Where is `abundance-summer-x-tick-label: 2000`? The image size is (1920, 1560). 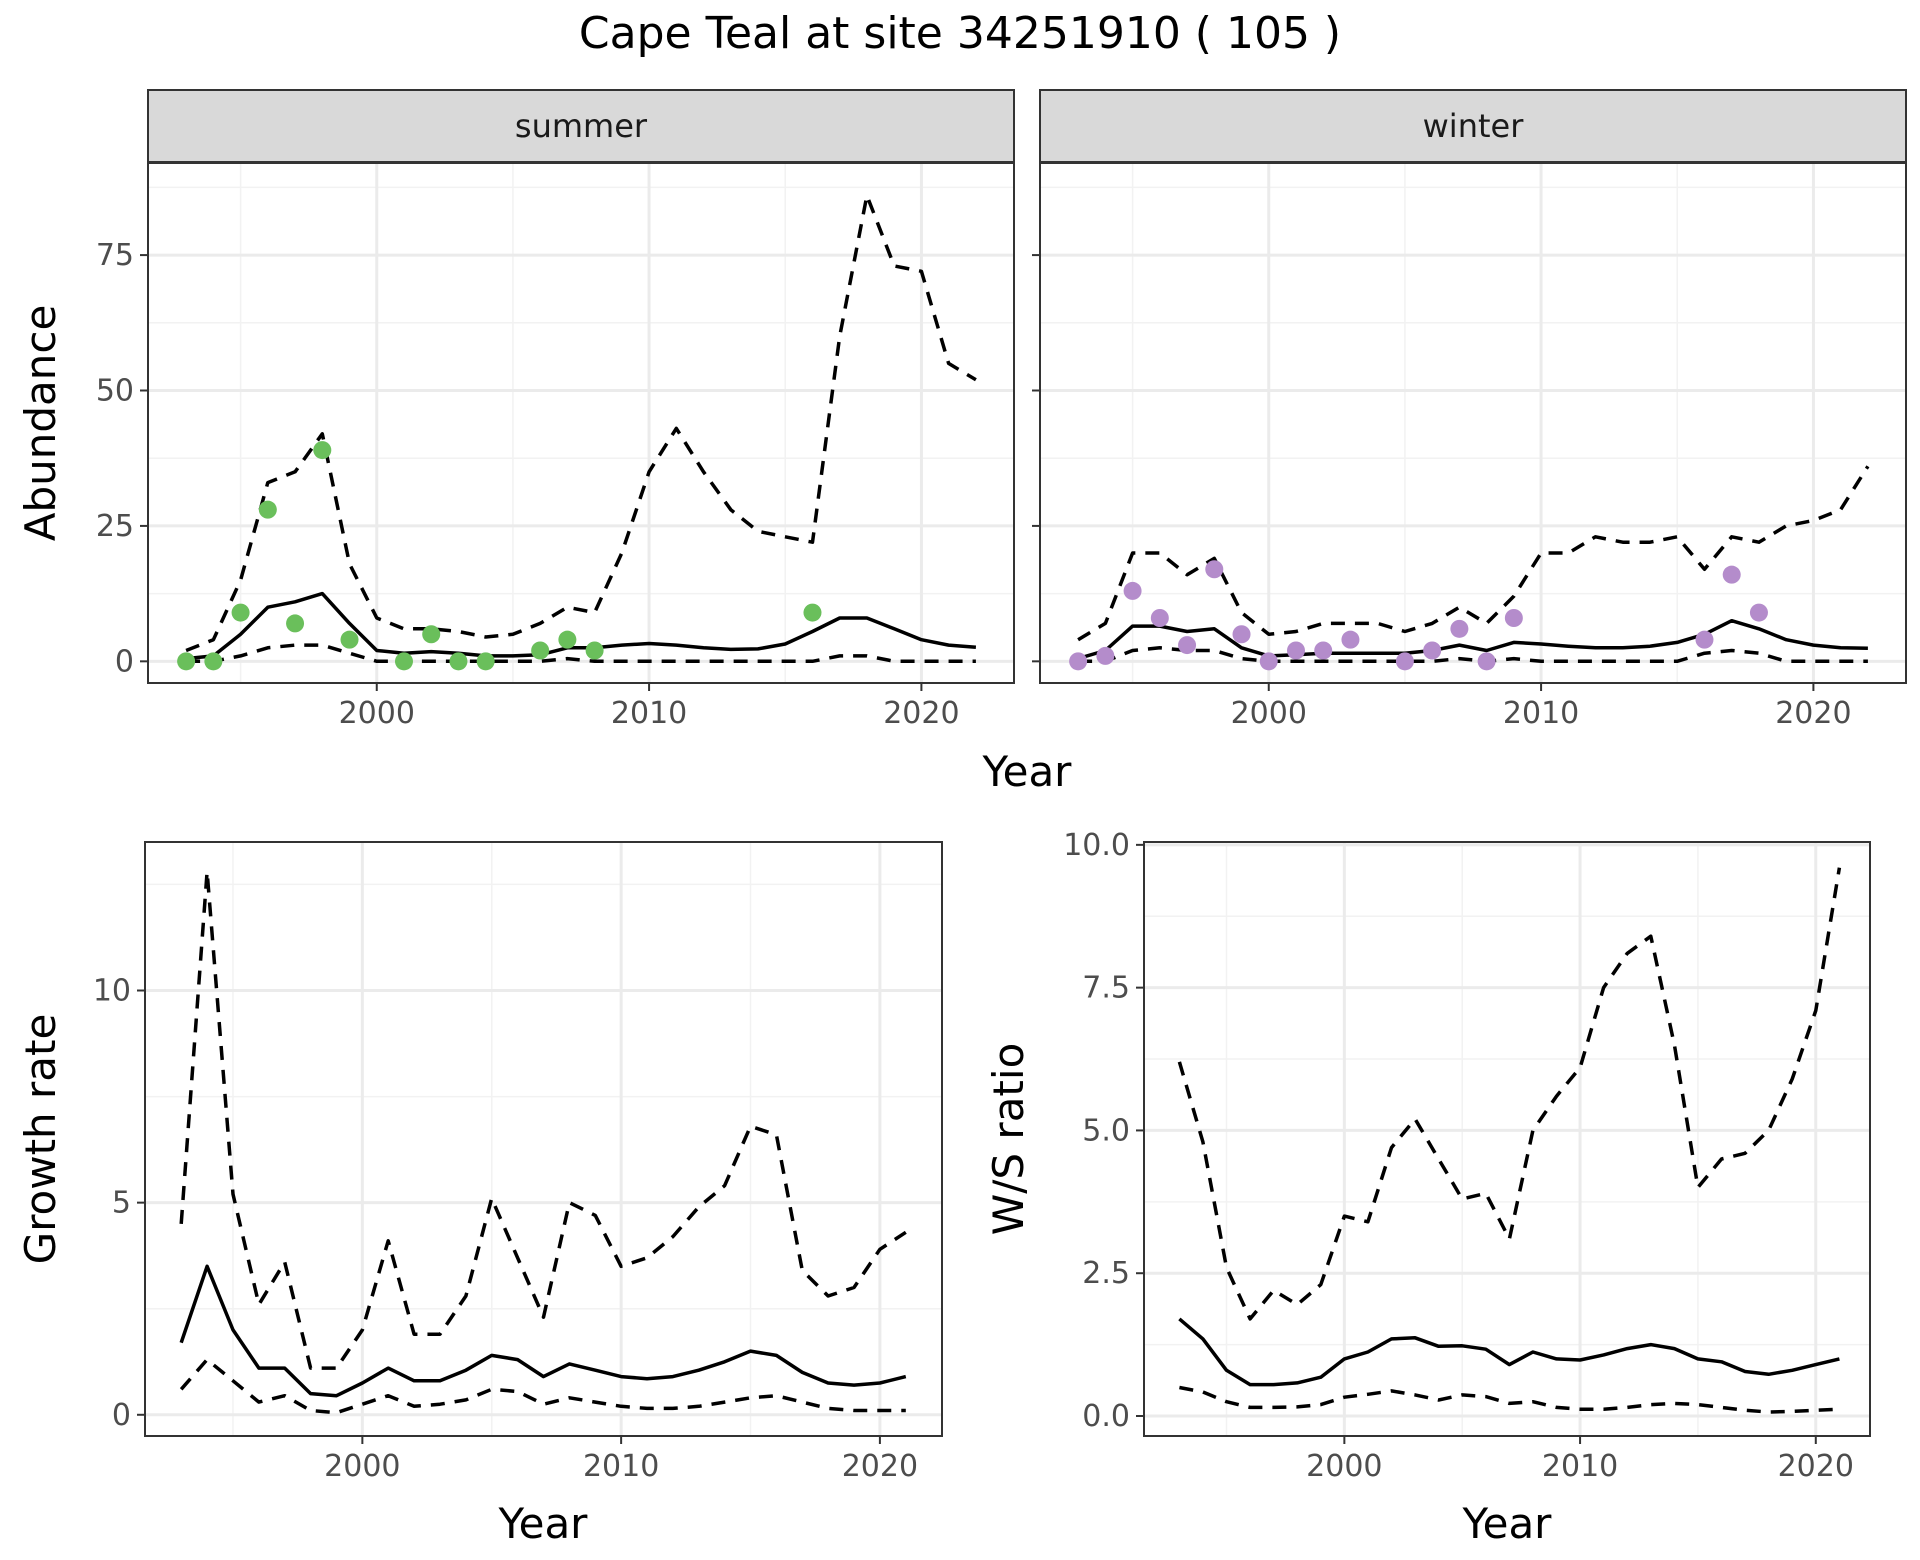 abundance-summer-x-tick-label: 2000 is located at coordinates (377, 713).